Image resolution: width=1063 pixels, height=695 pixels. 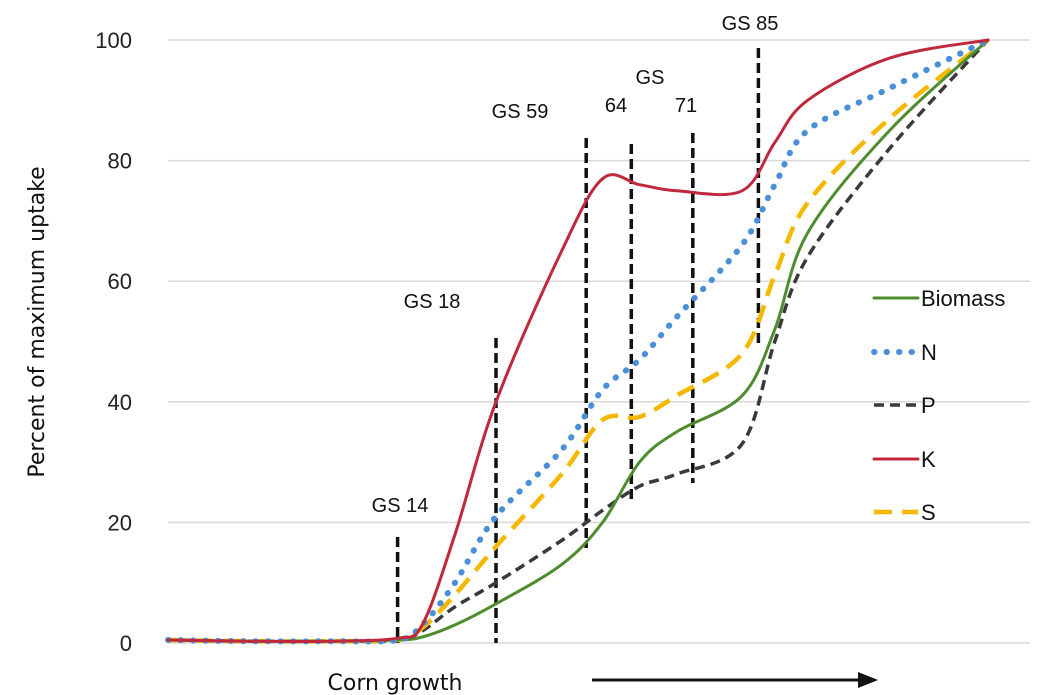 What do you see at coordinates (120, 402) in the screenshot?
I see `y-tick-label: 40` at bounding box center [120, 402].